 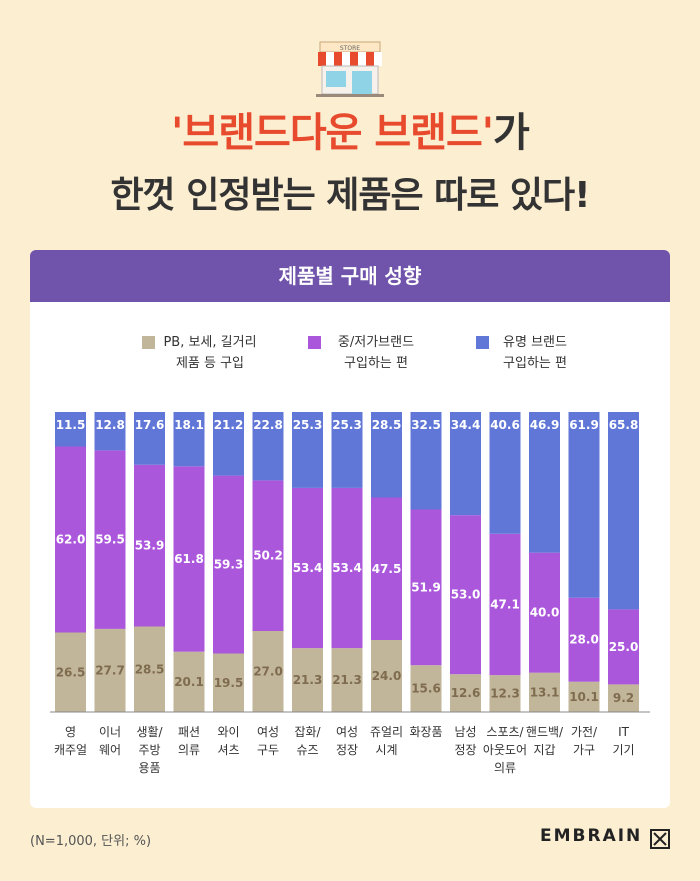 What do you see at coordinates (70, 732) in the screenshot?
I see `category-label: 영` at bounding box center [70, 732].